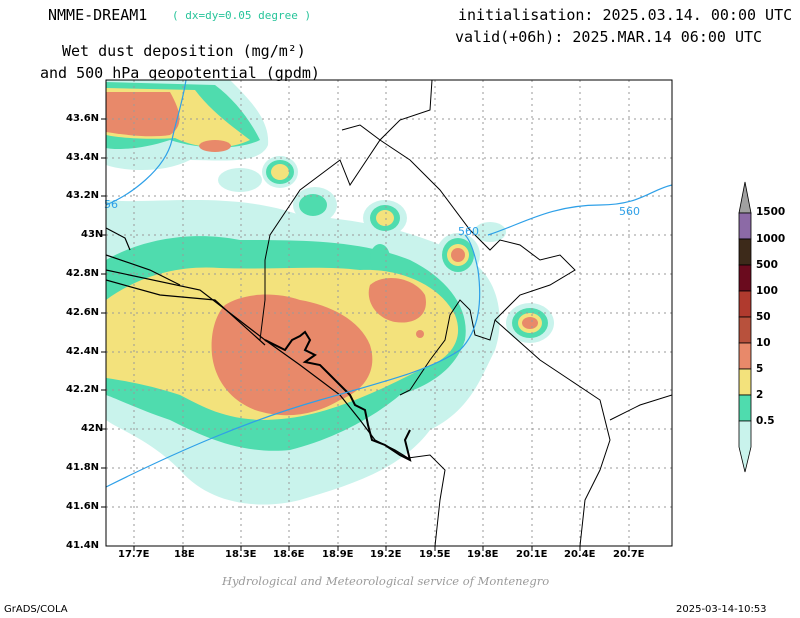  Describe the element at coordinates (83, 312) in the screenshot. I see `lat-label: 42.6N` at that location.